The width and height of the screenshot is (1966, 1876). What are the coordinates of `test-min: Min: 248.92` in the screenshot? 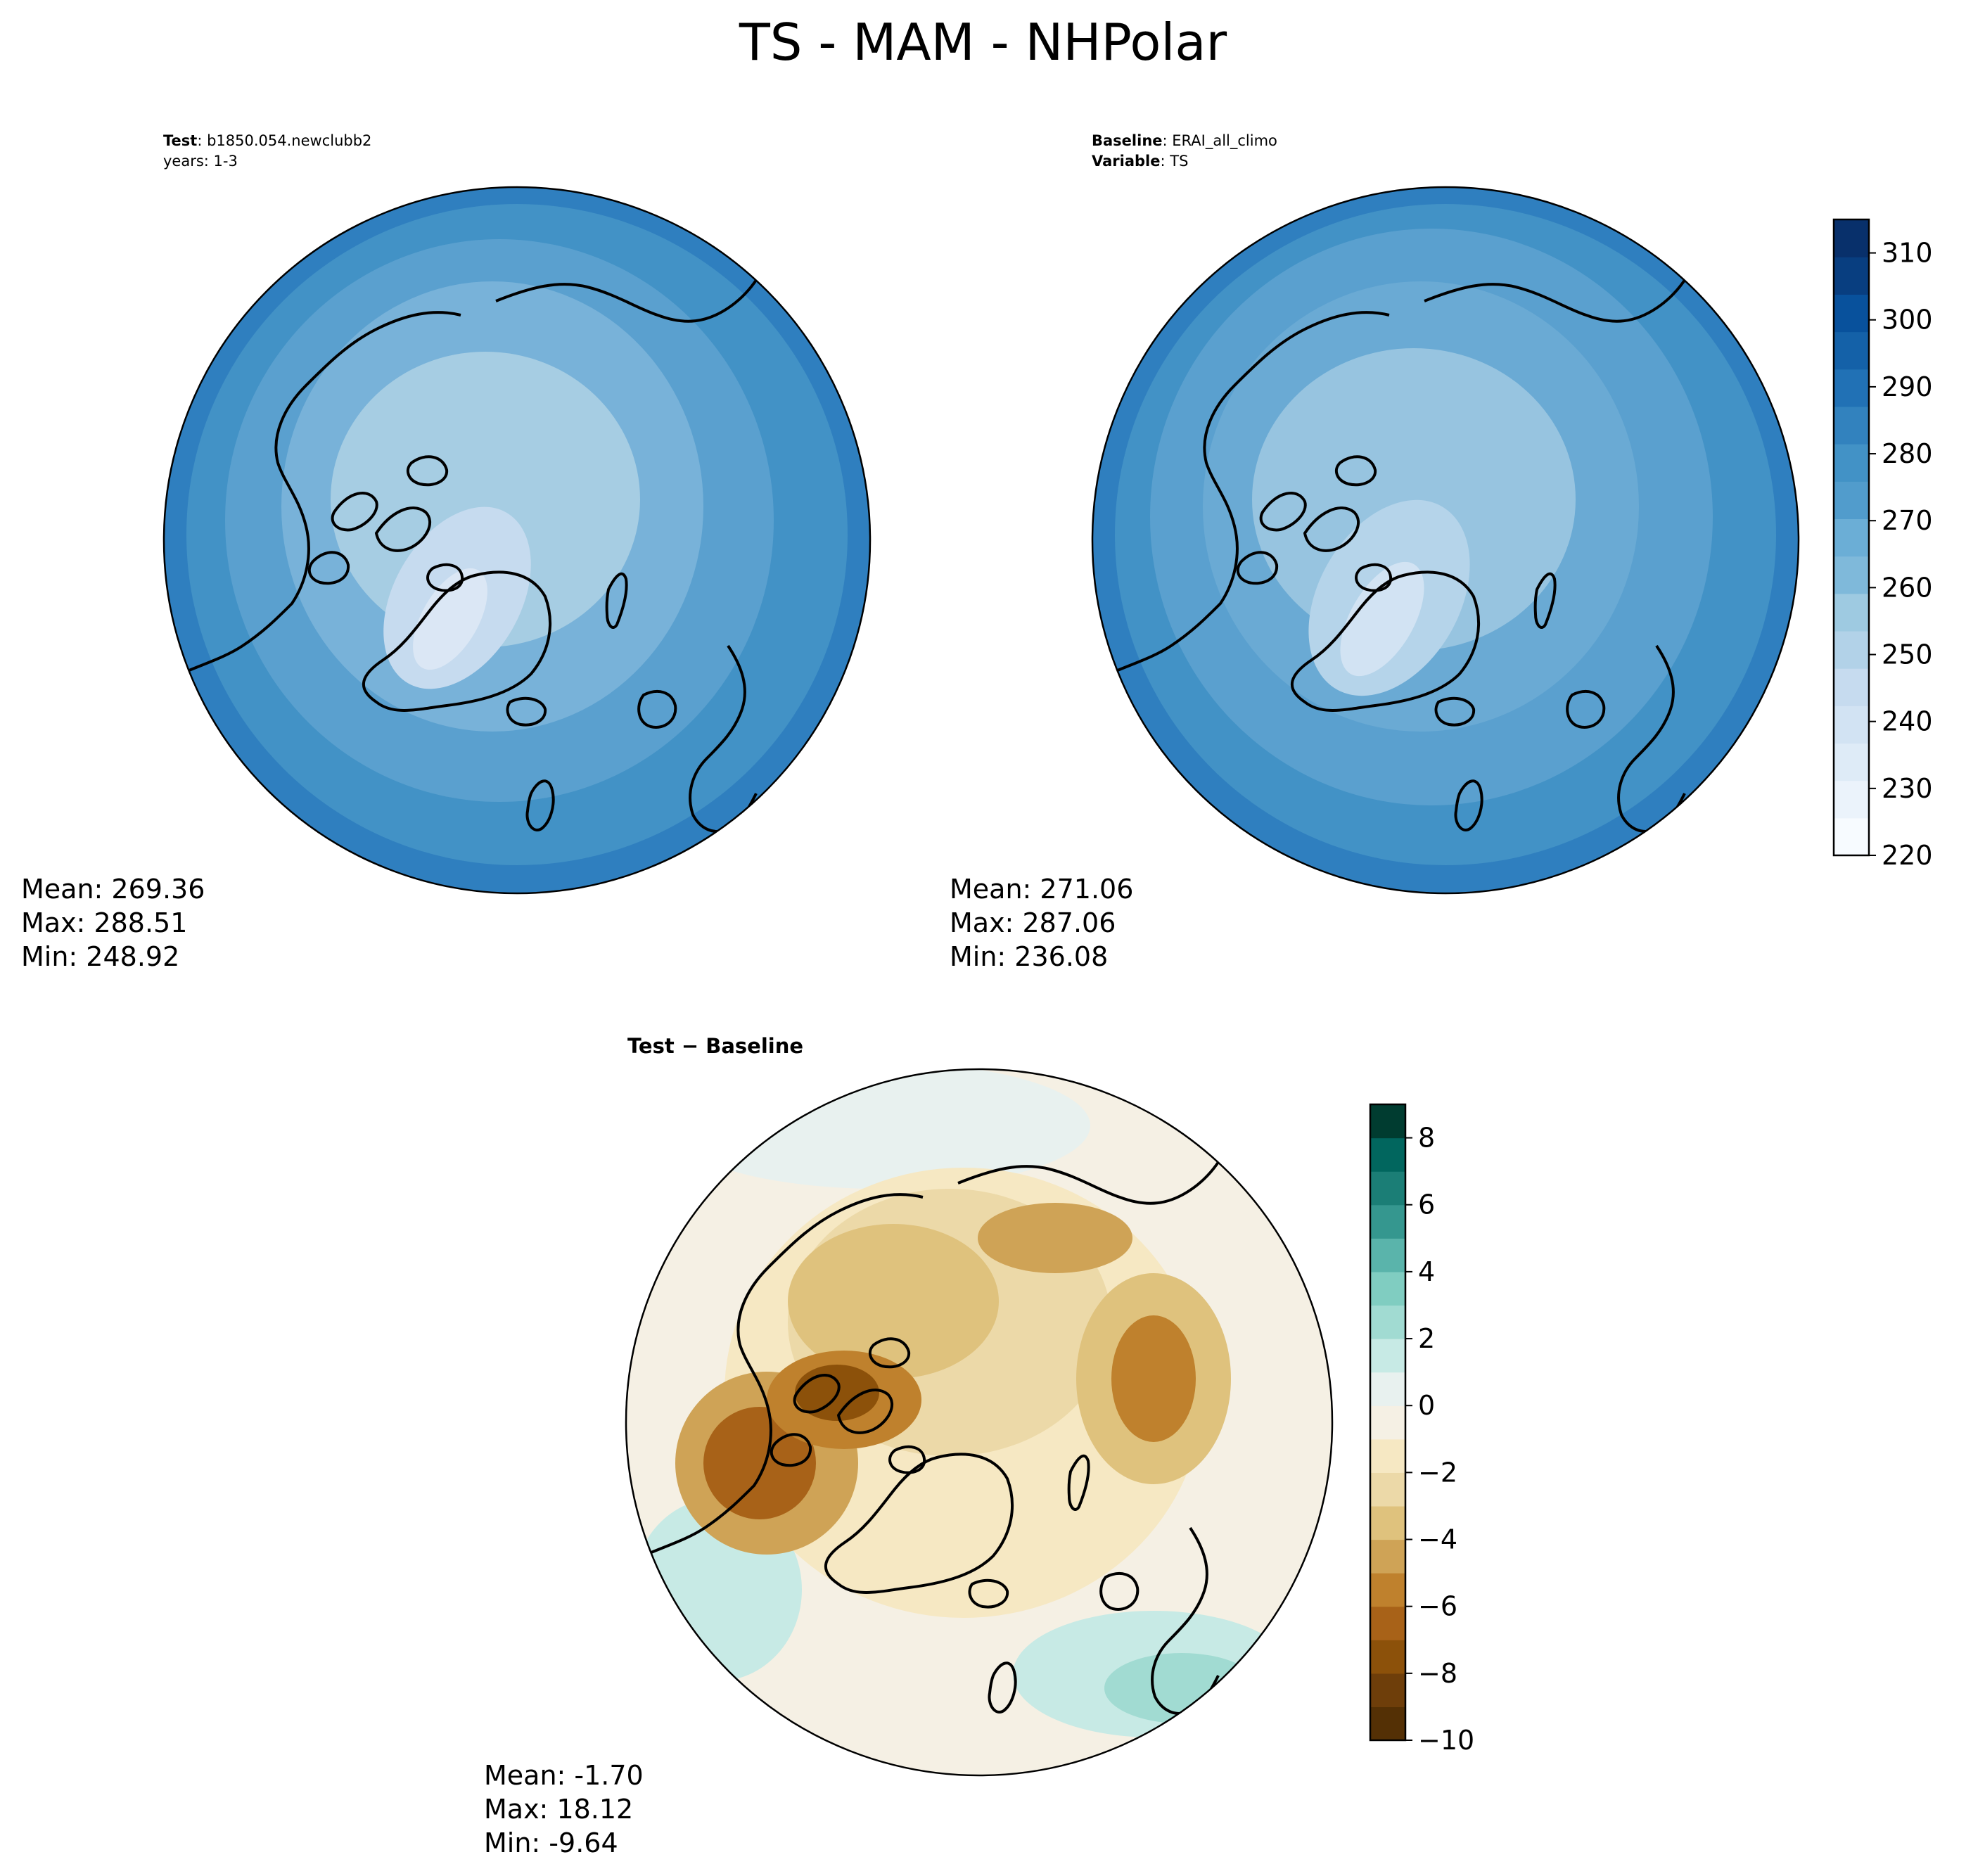 It's located at (100, 956).